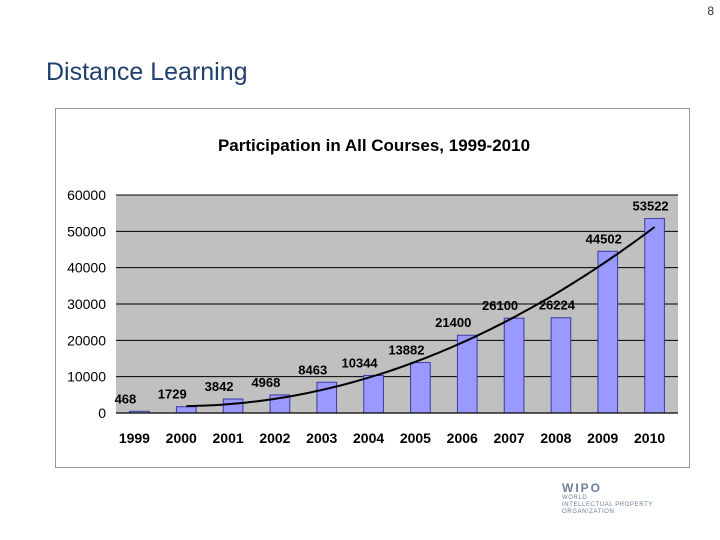 This screenshot has height=540, width=720. What do you see at coordinates (575, 498) in the screenshot?
I see `wipo-logo-line1: WORLD` at bounding box center [575, 498].